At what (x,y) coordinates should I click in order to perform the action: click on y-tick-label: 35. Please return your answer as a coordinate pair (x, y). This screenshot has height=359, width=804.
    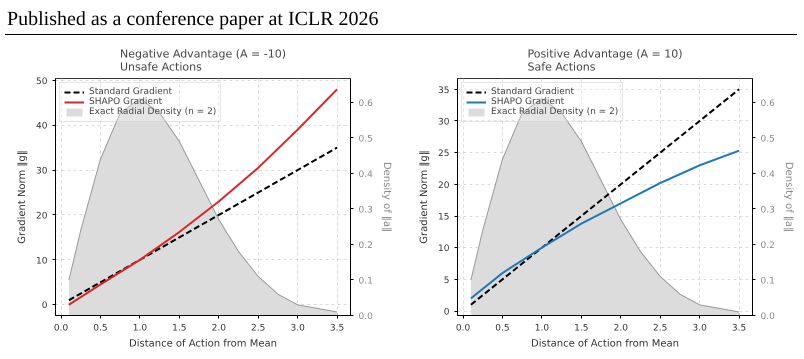
    Looking at the image, I should click on (444, 91).